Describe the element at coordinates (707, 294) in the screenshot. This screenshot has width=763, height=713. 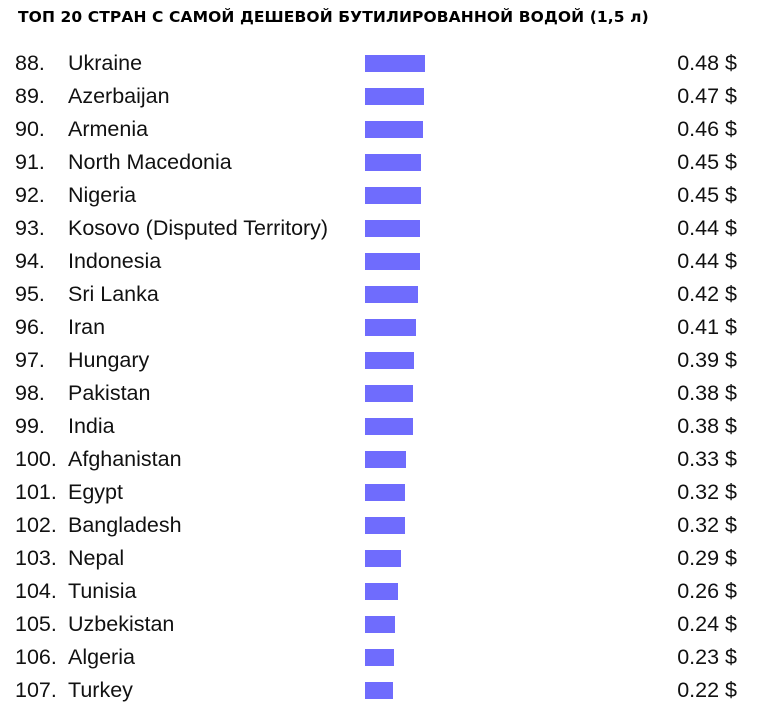
I see `price-label: 0.42 $` at that location.